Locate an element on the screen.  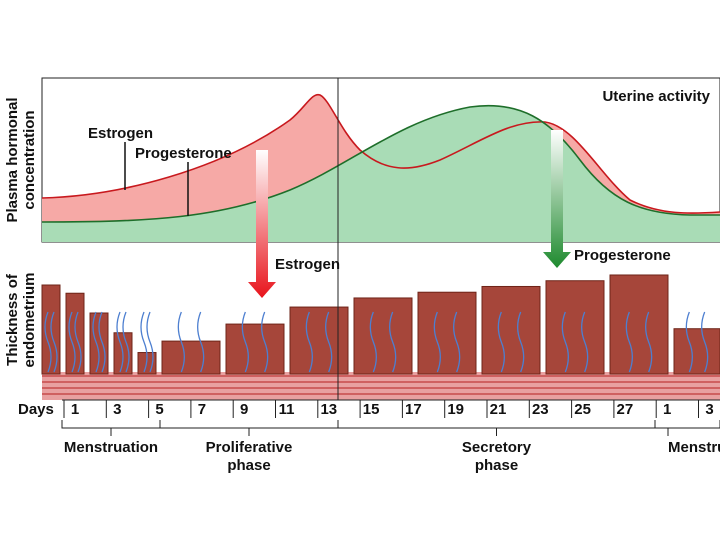
y-label-line: concentration is located at coordinates (29, 159).